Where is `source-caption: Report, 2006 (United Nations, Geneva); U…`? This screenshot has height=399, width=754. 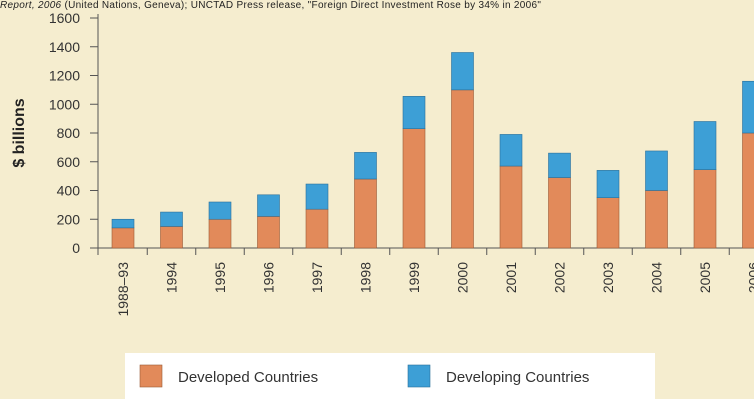
source-caption: Report, 2006 (United Nations, Geneva); U… is located at coordinates (377, 7).